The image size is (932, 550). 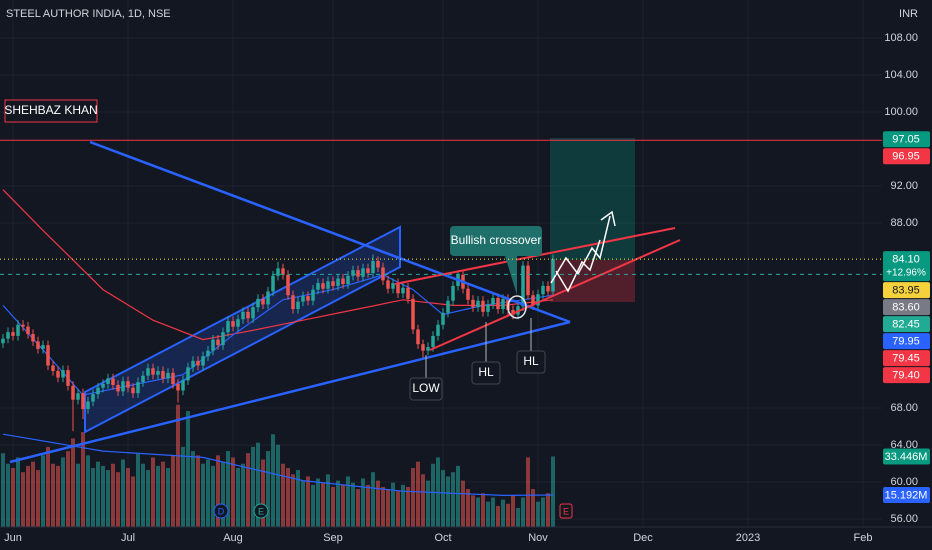 What do you see at coordinates (906, 291) in the screenshot?
I see `price-tag-label: 83.95` at bounding box center [906, 291].